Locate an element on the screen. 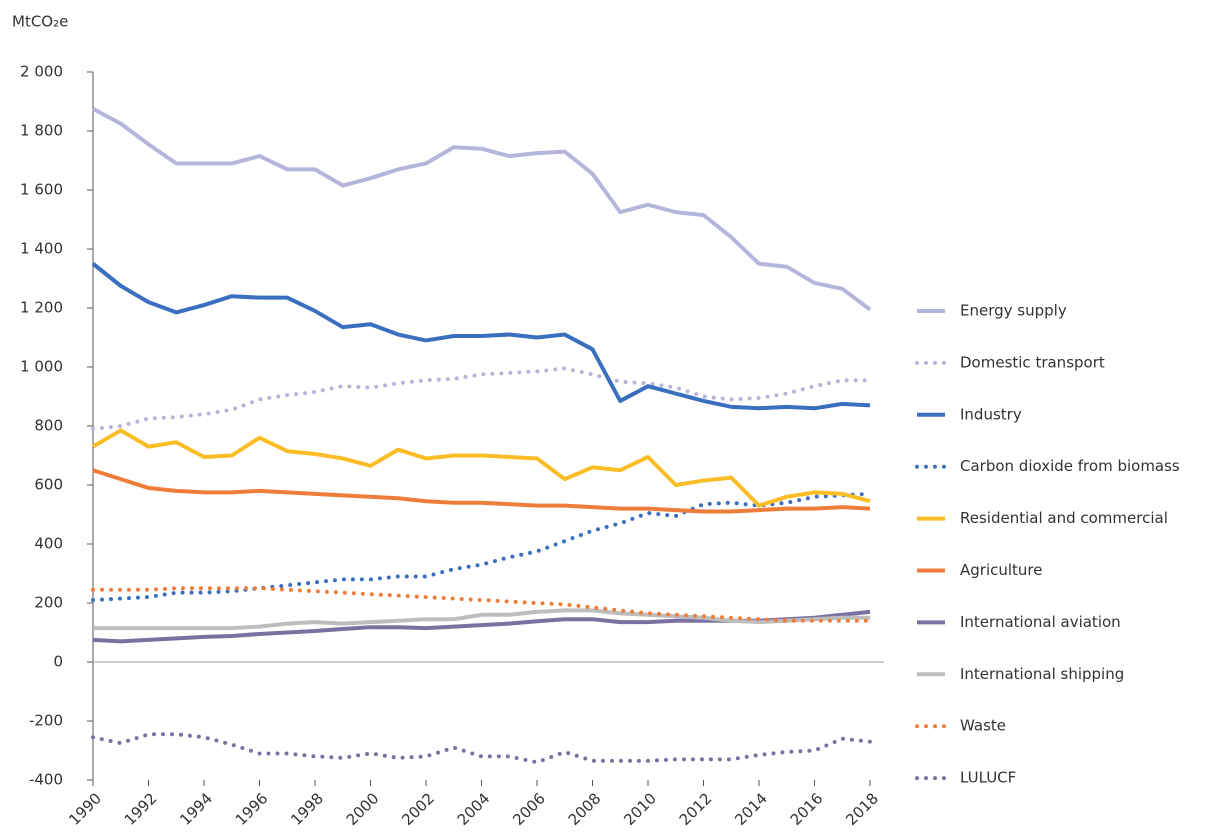 The image size is (1210, 834). x-tick-label: 2014 is located at coordinates (751, 809).